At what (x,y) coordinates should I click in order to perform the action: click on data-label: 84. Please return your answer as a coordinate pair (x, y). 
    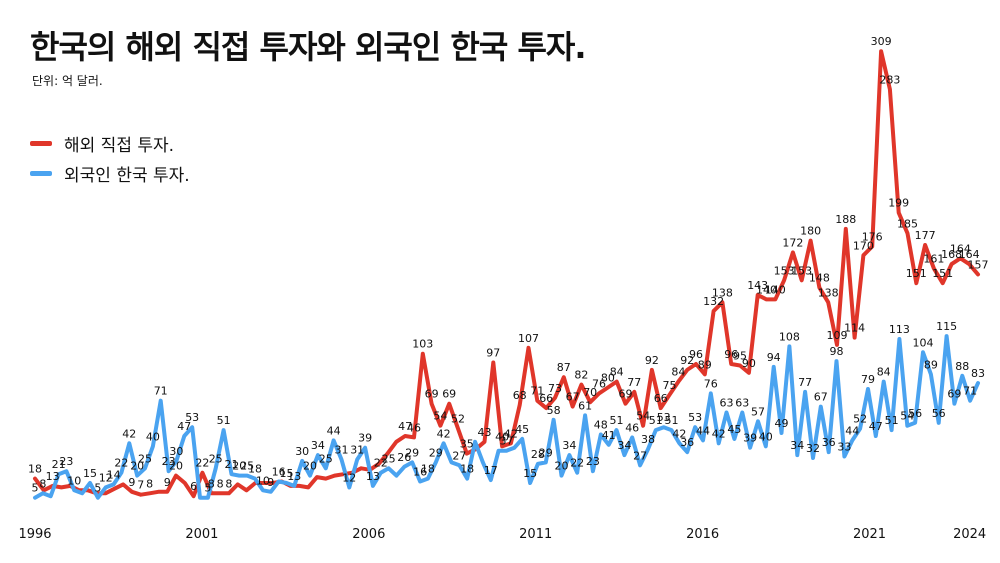
    Looking at the image, I should click on (678, 372).